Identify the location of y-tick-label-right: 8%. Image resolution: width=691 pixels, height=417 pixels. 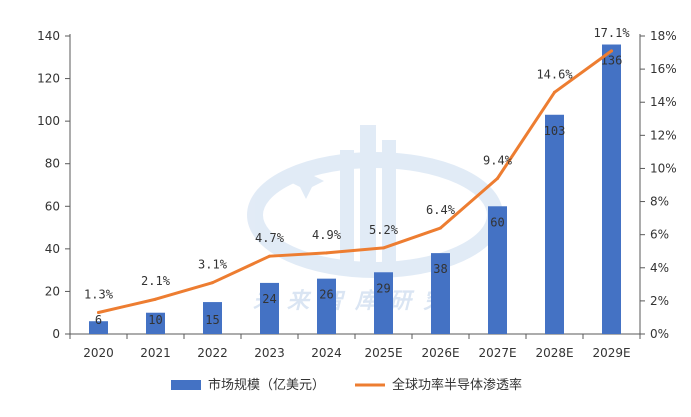
(659, 202).